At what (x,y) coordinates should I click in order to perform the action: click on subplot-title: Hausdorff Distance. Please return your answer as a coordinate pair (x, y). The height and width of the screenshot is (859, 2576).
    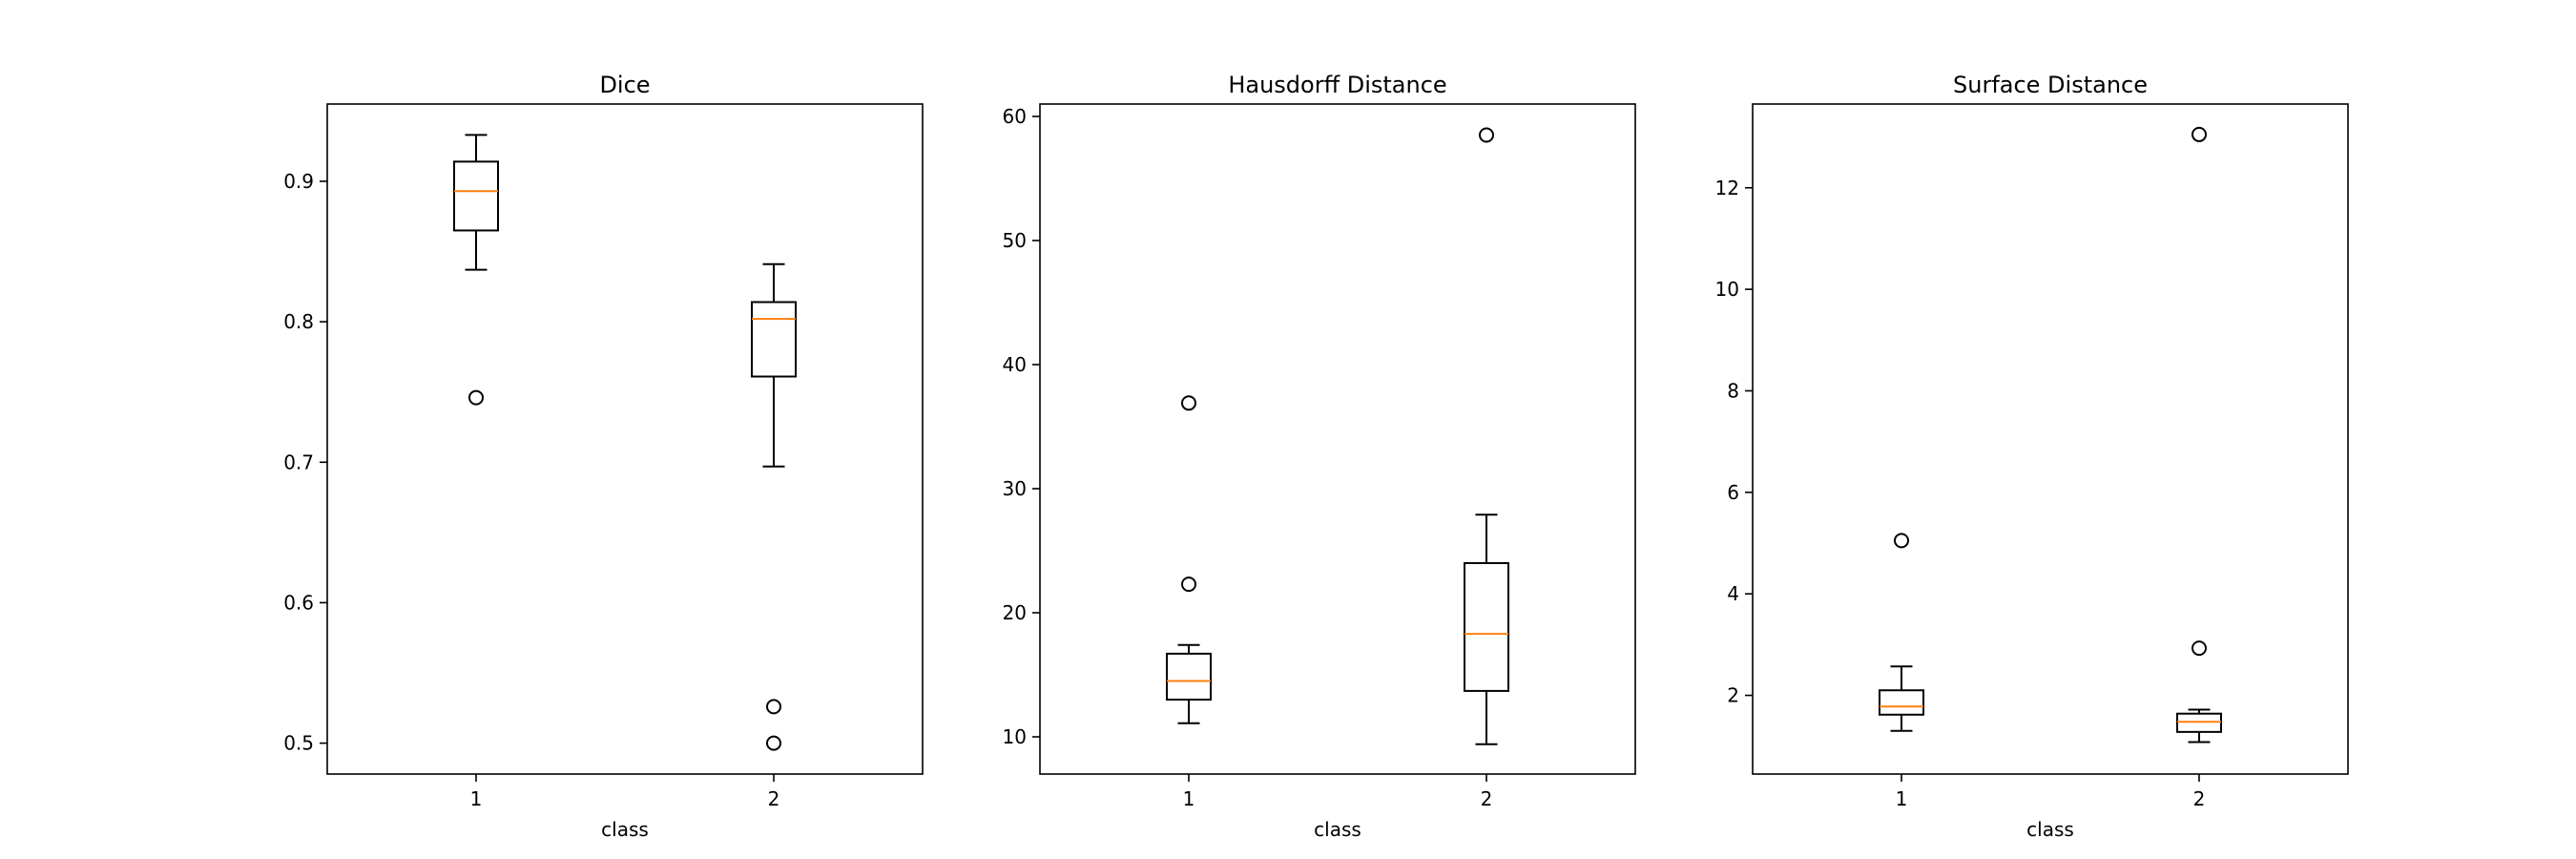
    Looking at the image, I should click on (1337, 85).